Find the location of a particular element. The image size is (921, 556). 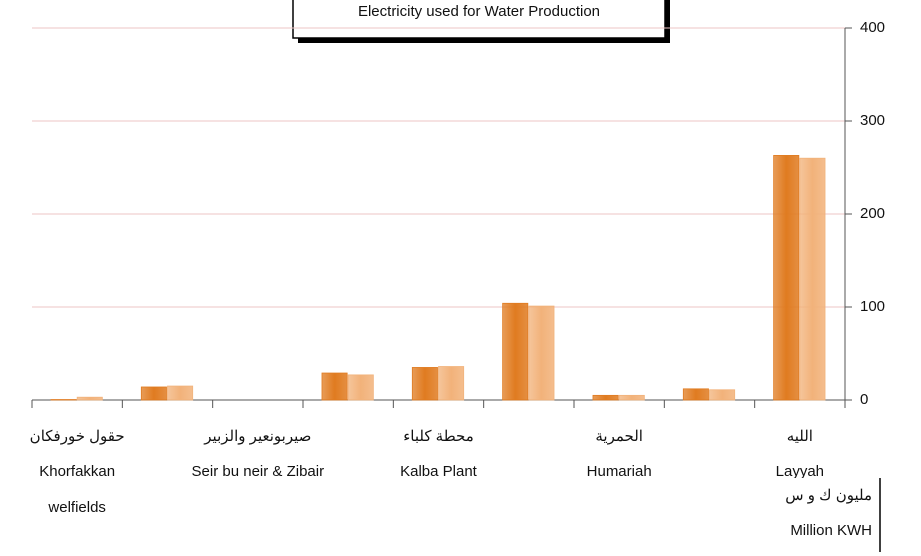

x-tick-label-line: welfields is located at coordinates (76, 507).